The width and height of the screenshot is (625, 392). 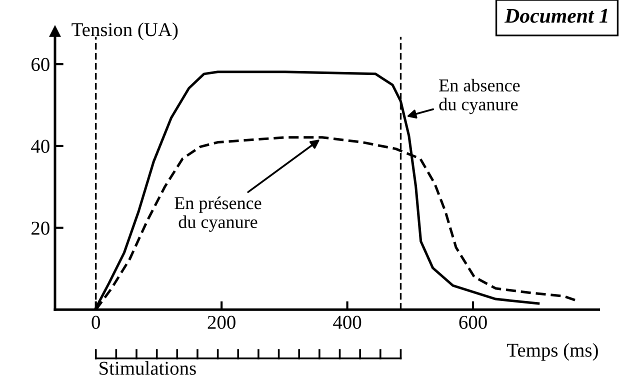 I want to click on x-tick-label: 600, so click(x=473, y=322).